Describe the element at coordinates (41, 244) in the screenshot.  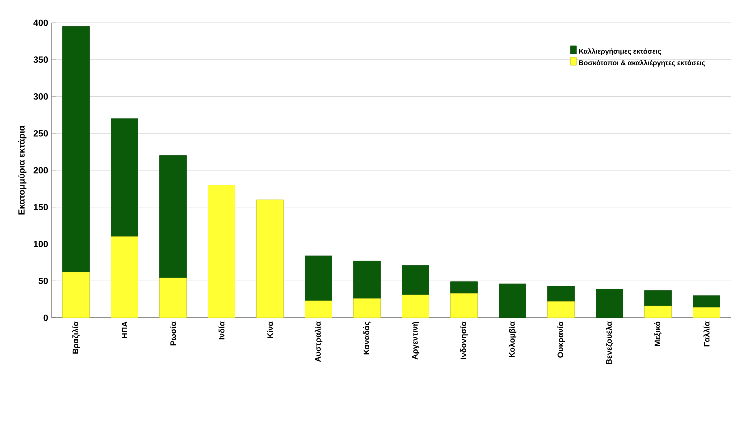
I see `y-tick-label: 100` at that location.